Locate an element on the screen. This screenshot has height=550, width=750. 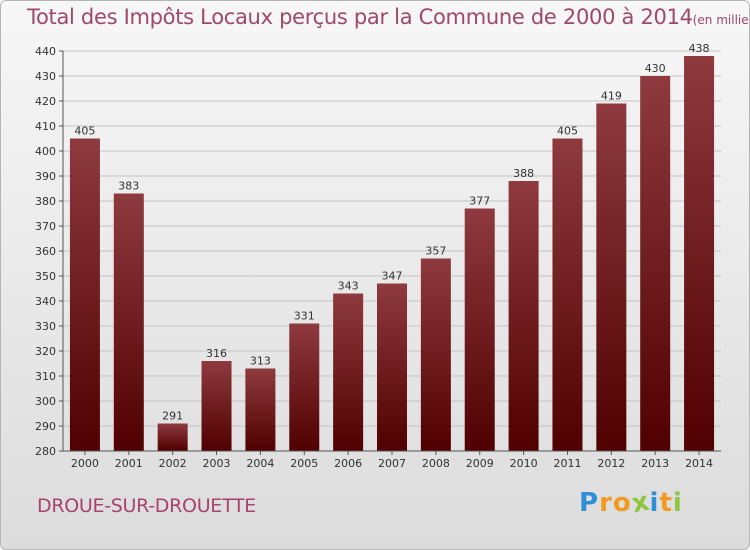
y-tick-label: 440 is located at coordinates (45, 51).